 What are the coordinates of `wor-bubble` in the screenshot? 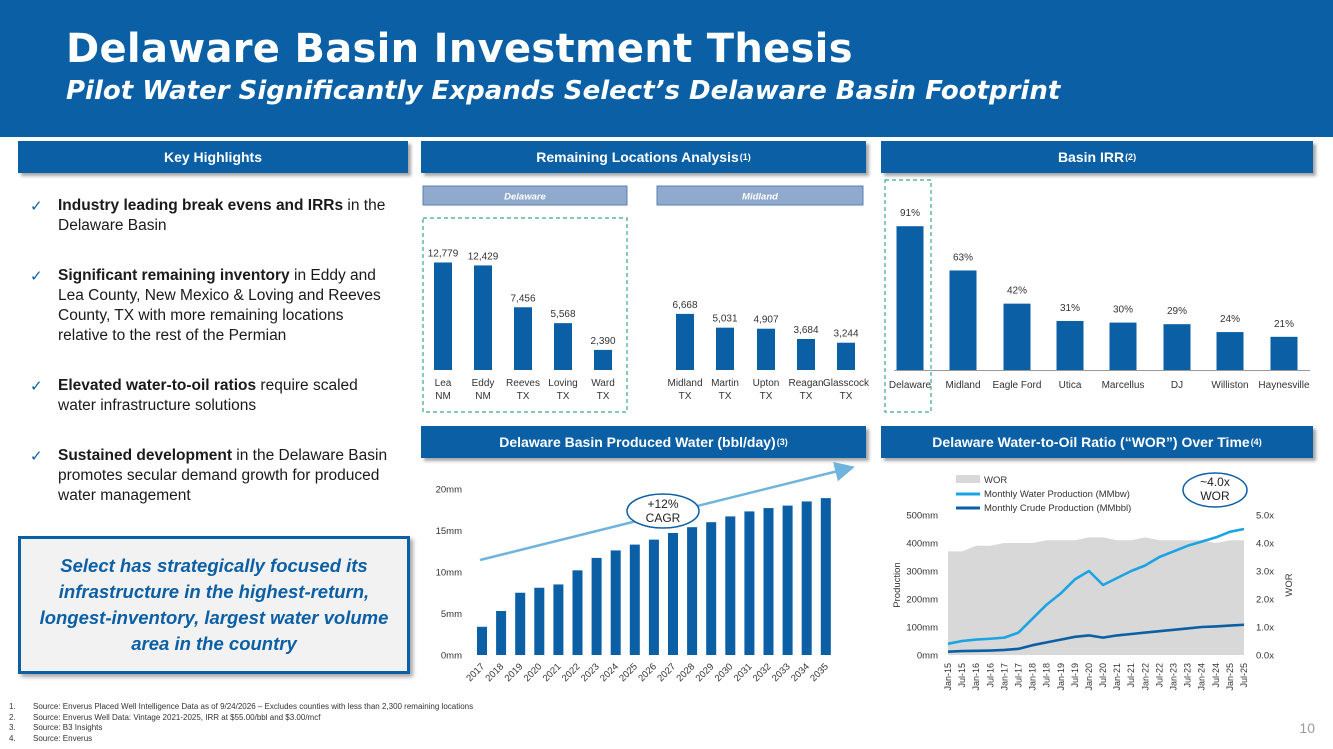 It's located at (1215, 490).